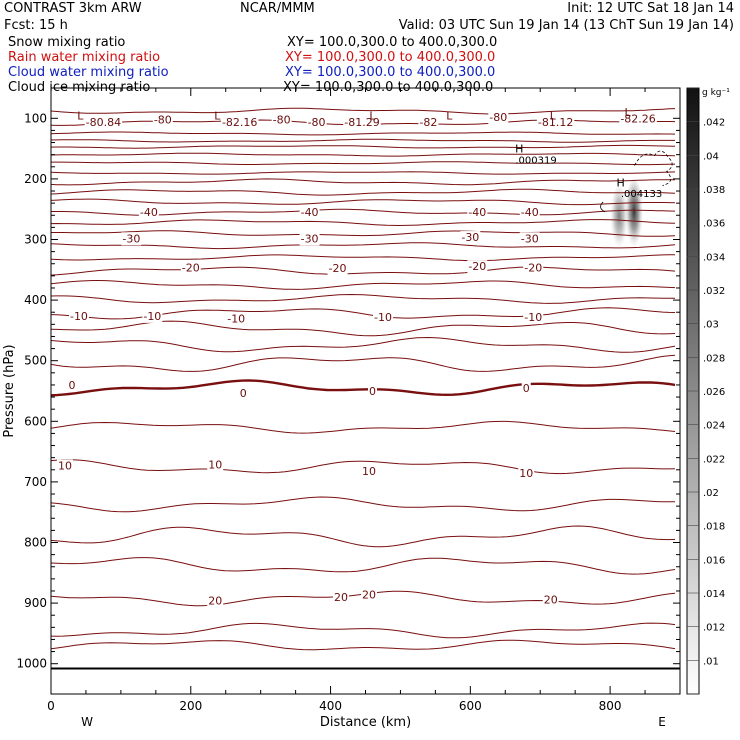 This screenshot has width=740, height=740. What do you see at coordinates (392, 42) in the screenshot?
I see `field-xy-snow: XY= 100.0,300.0 to 400.0,300.0` at bounding box center [392, 42].